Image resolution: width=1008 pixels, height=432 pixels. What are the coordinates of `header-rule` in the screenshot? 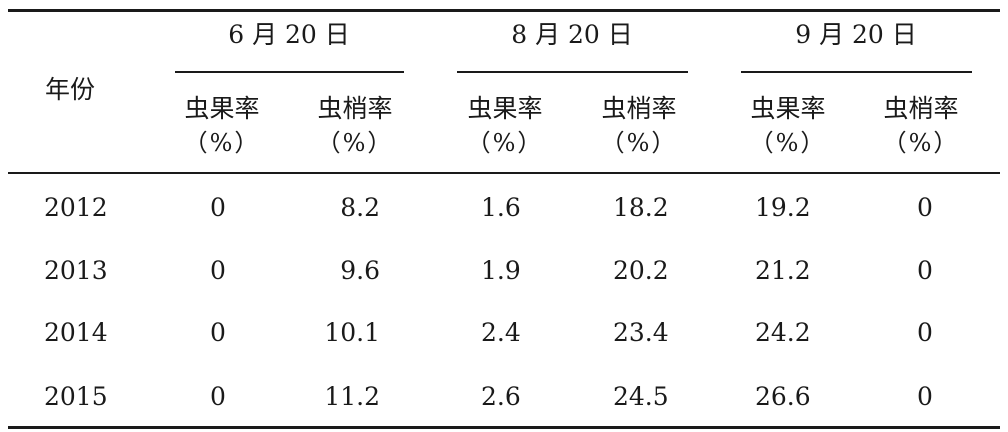 It's located at (504, 173).